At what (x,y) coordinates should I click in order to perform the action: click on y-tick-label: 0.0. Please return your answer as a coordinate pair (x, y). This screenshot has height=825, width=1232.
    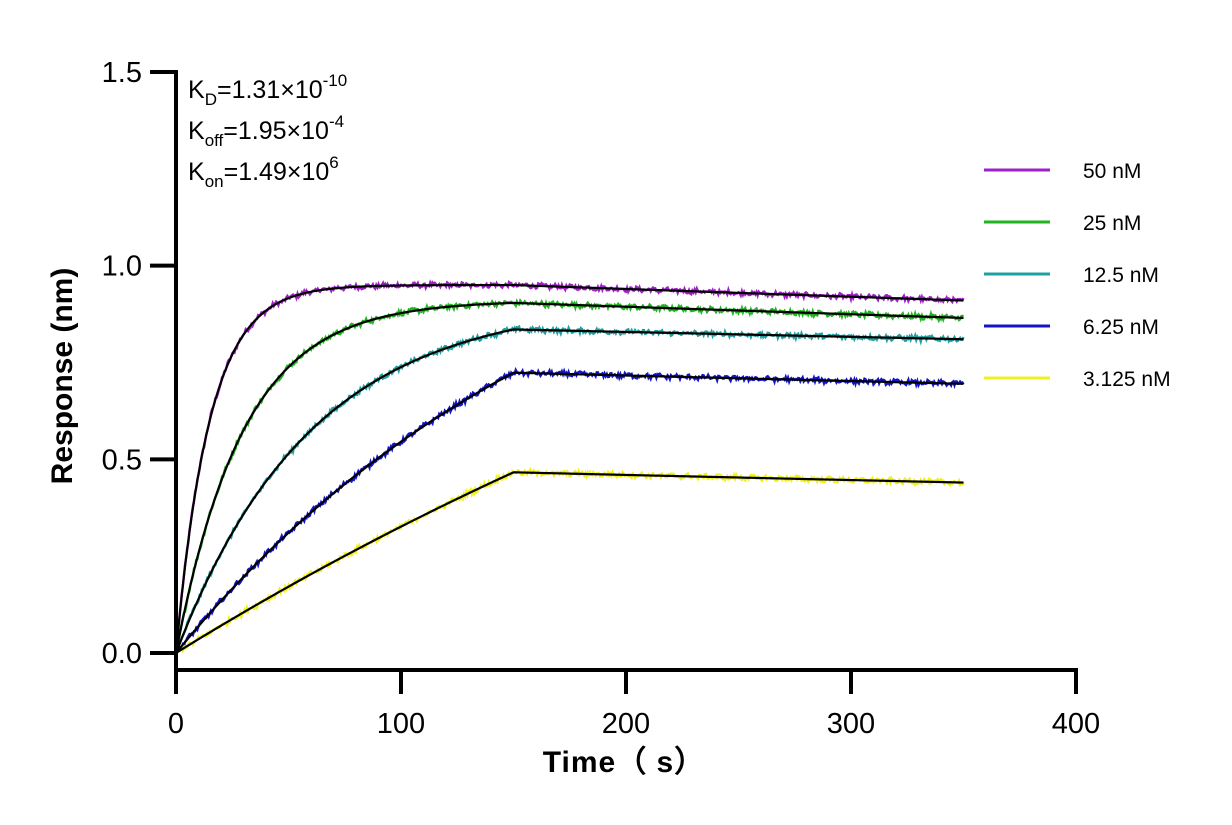
    Looking at the image, I should click on (122, 654).